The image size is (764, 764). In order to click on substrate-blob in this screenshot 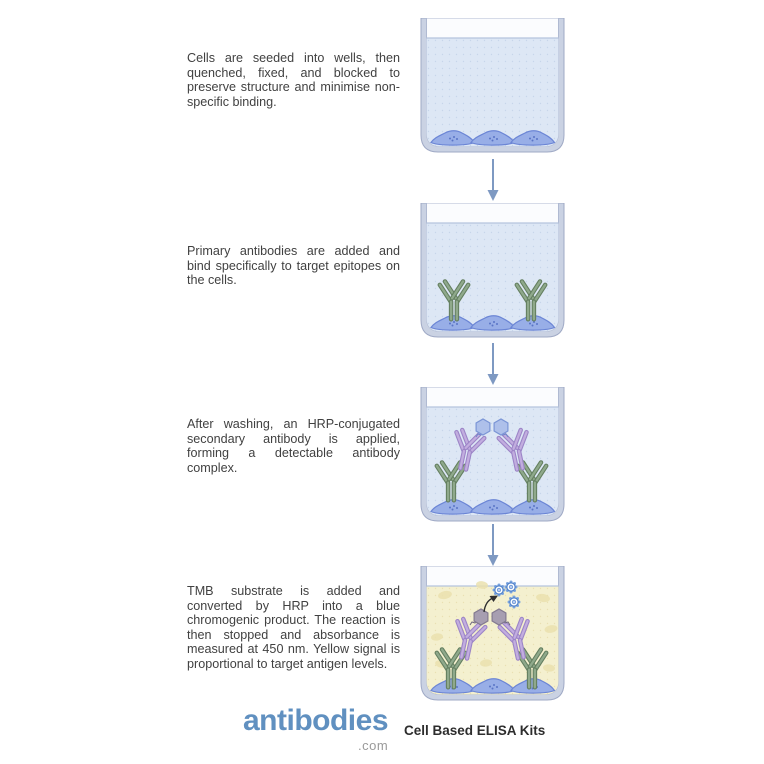, I will do `click(494, 626)`.